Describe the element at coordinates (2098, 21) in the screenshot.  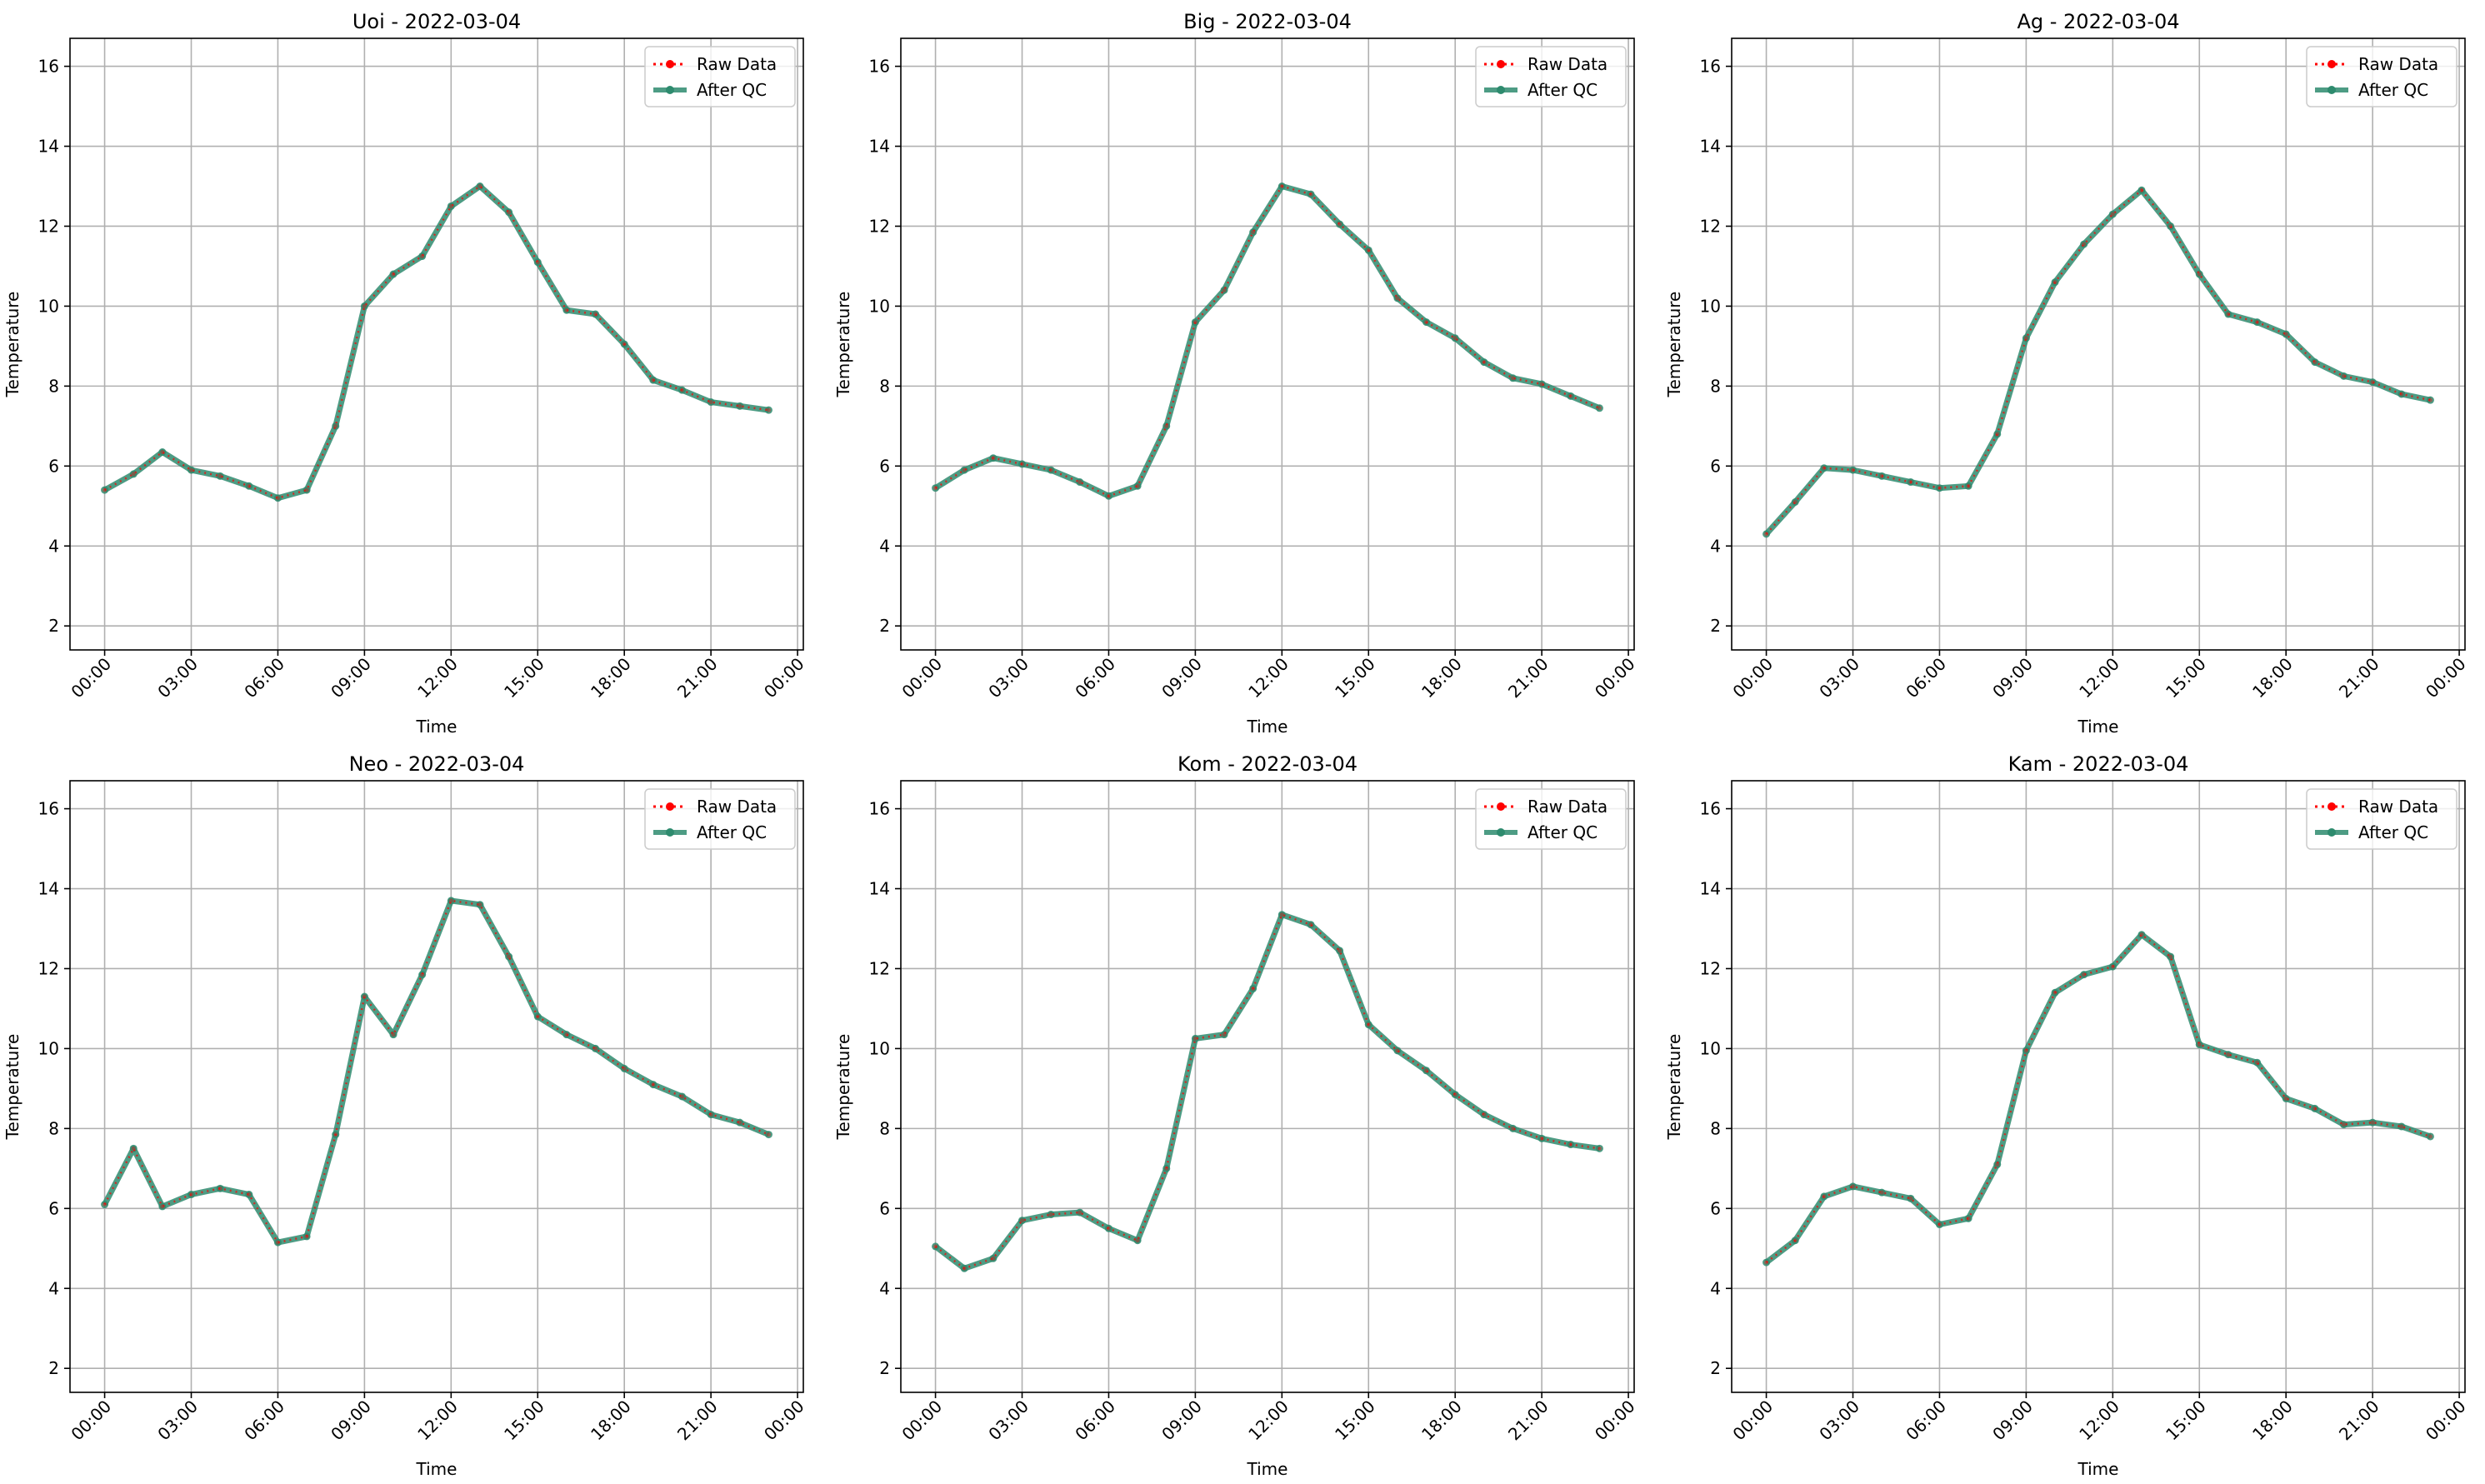
I see `chart-title: Ag - 2022-03-04` at that location.